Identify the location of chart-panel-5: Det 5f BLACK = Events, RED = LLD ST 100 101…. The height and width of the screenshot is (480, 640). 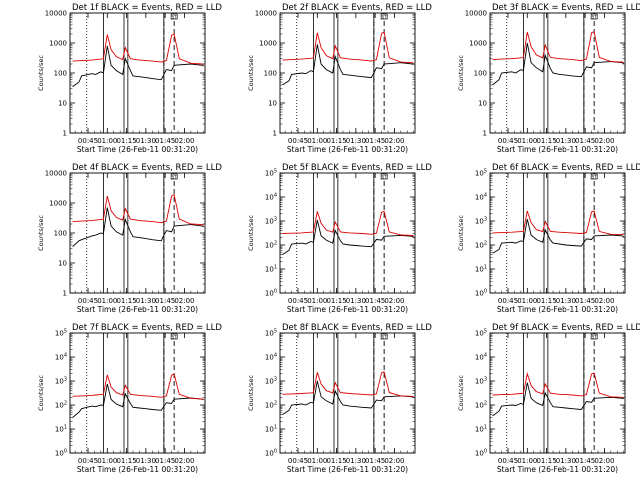
(339, 238).